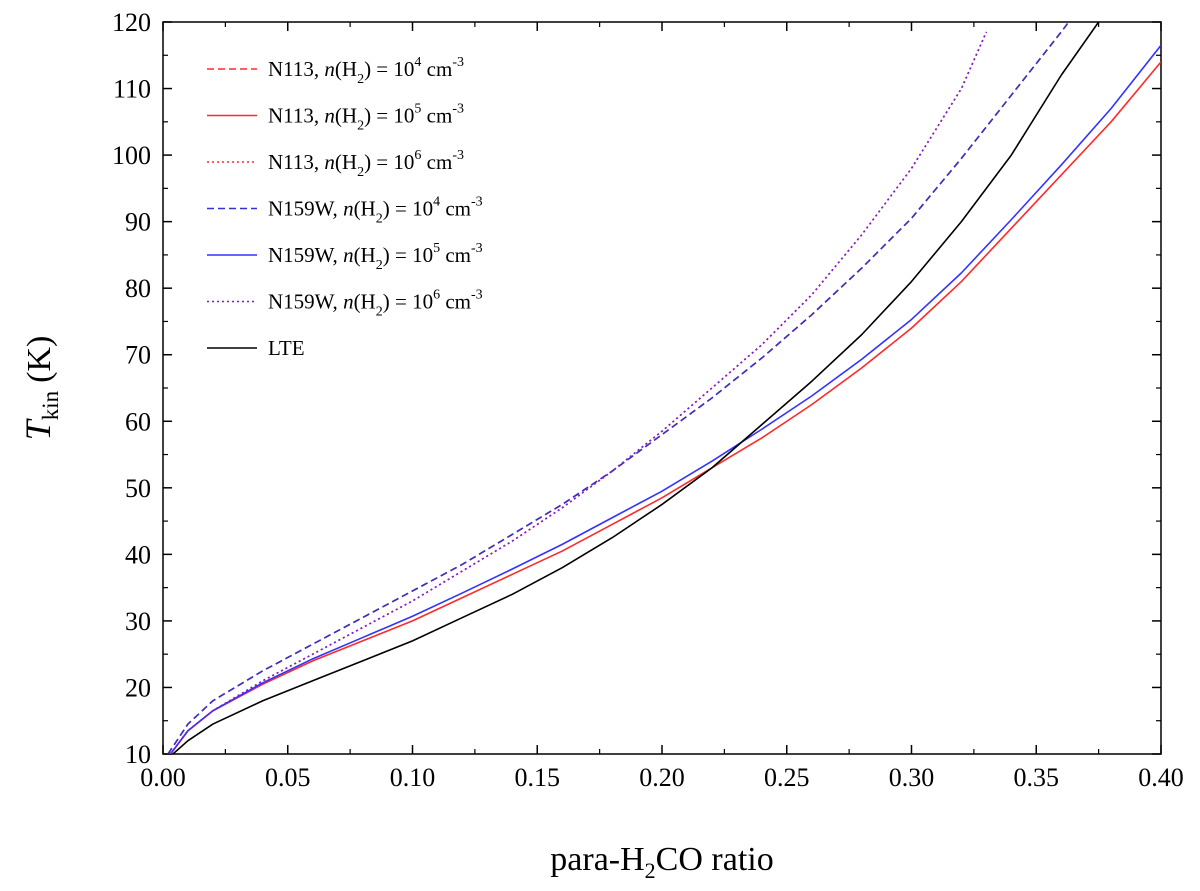  I want to click on y-tick-label: 120, so click(131, 22).